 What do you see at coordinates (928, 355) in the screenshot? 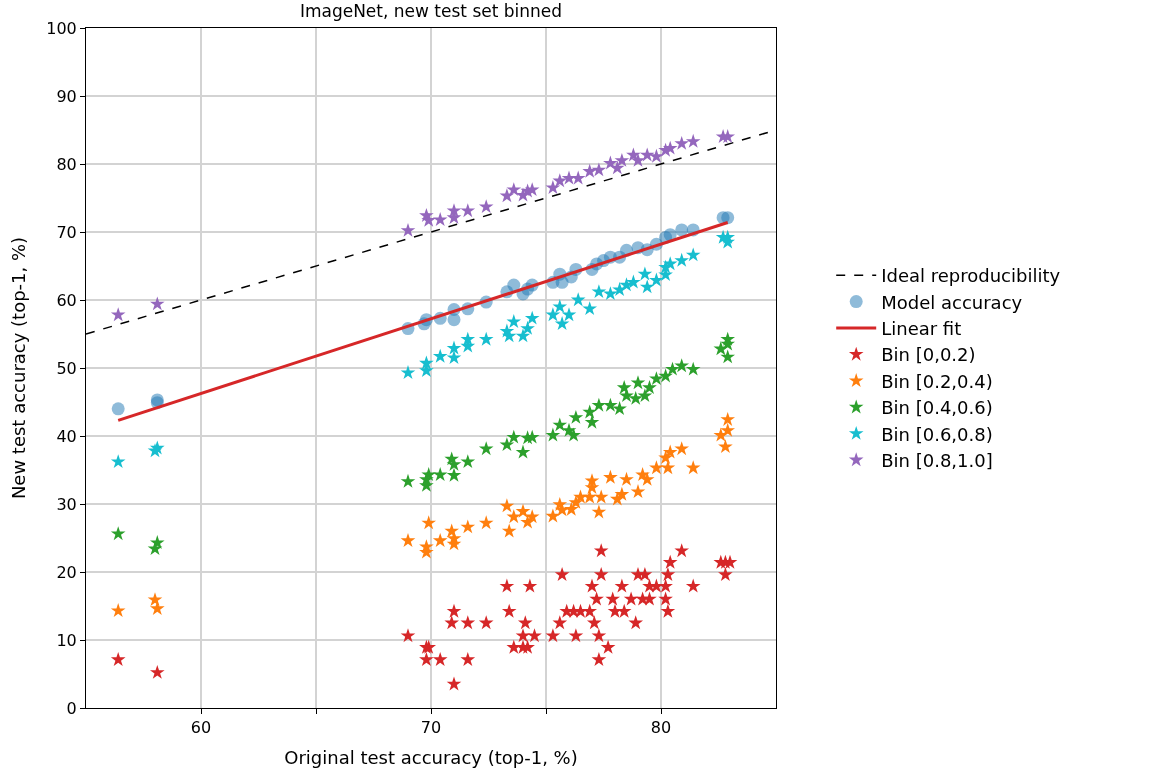
I see `legend-label: Bin [0,0.2)` at bounding box center [928, 355].